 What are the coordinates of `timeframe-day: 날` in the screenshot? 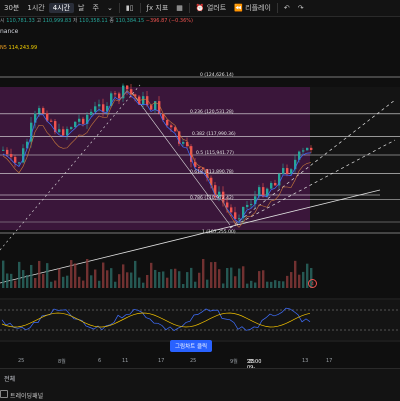 It's located at (81, 8).